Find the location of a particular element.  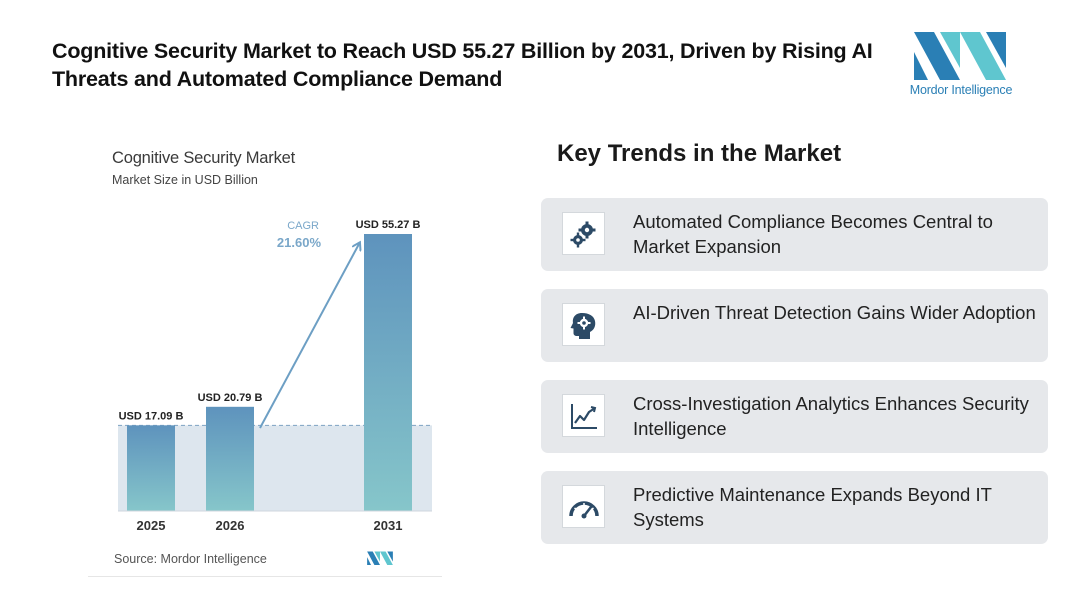

mordor-logo-icon is located at coordinates (960, 56).